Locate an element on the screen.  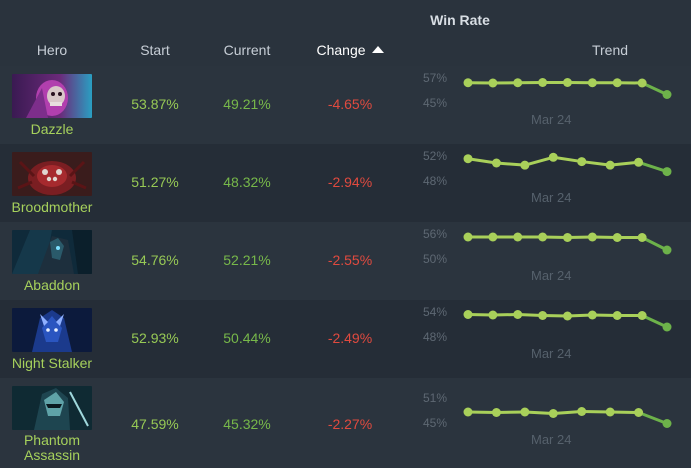
hero-portrait-abaddon is located at coordinates (52, 252).